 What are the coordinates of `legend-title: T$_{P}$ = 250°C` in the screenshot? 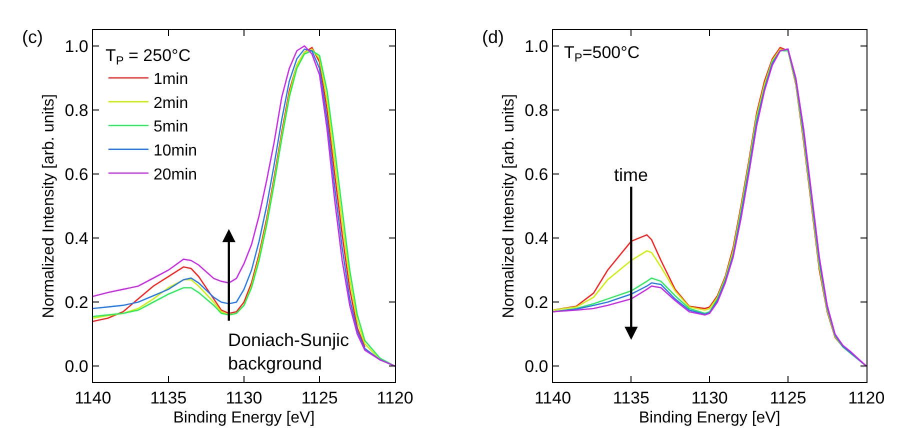 It's located at (148, 57).